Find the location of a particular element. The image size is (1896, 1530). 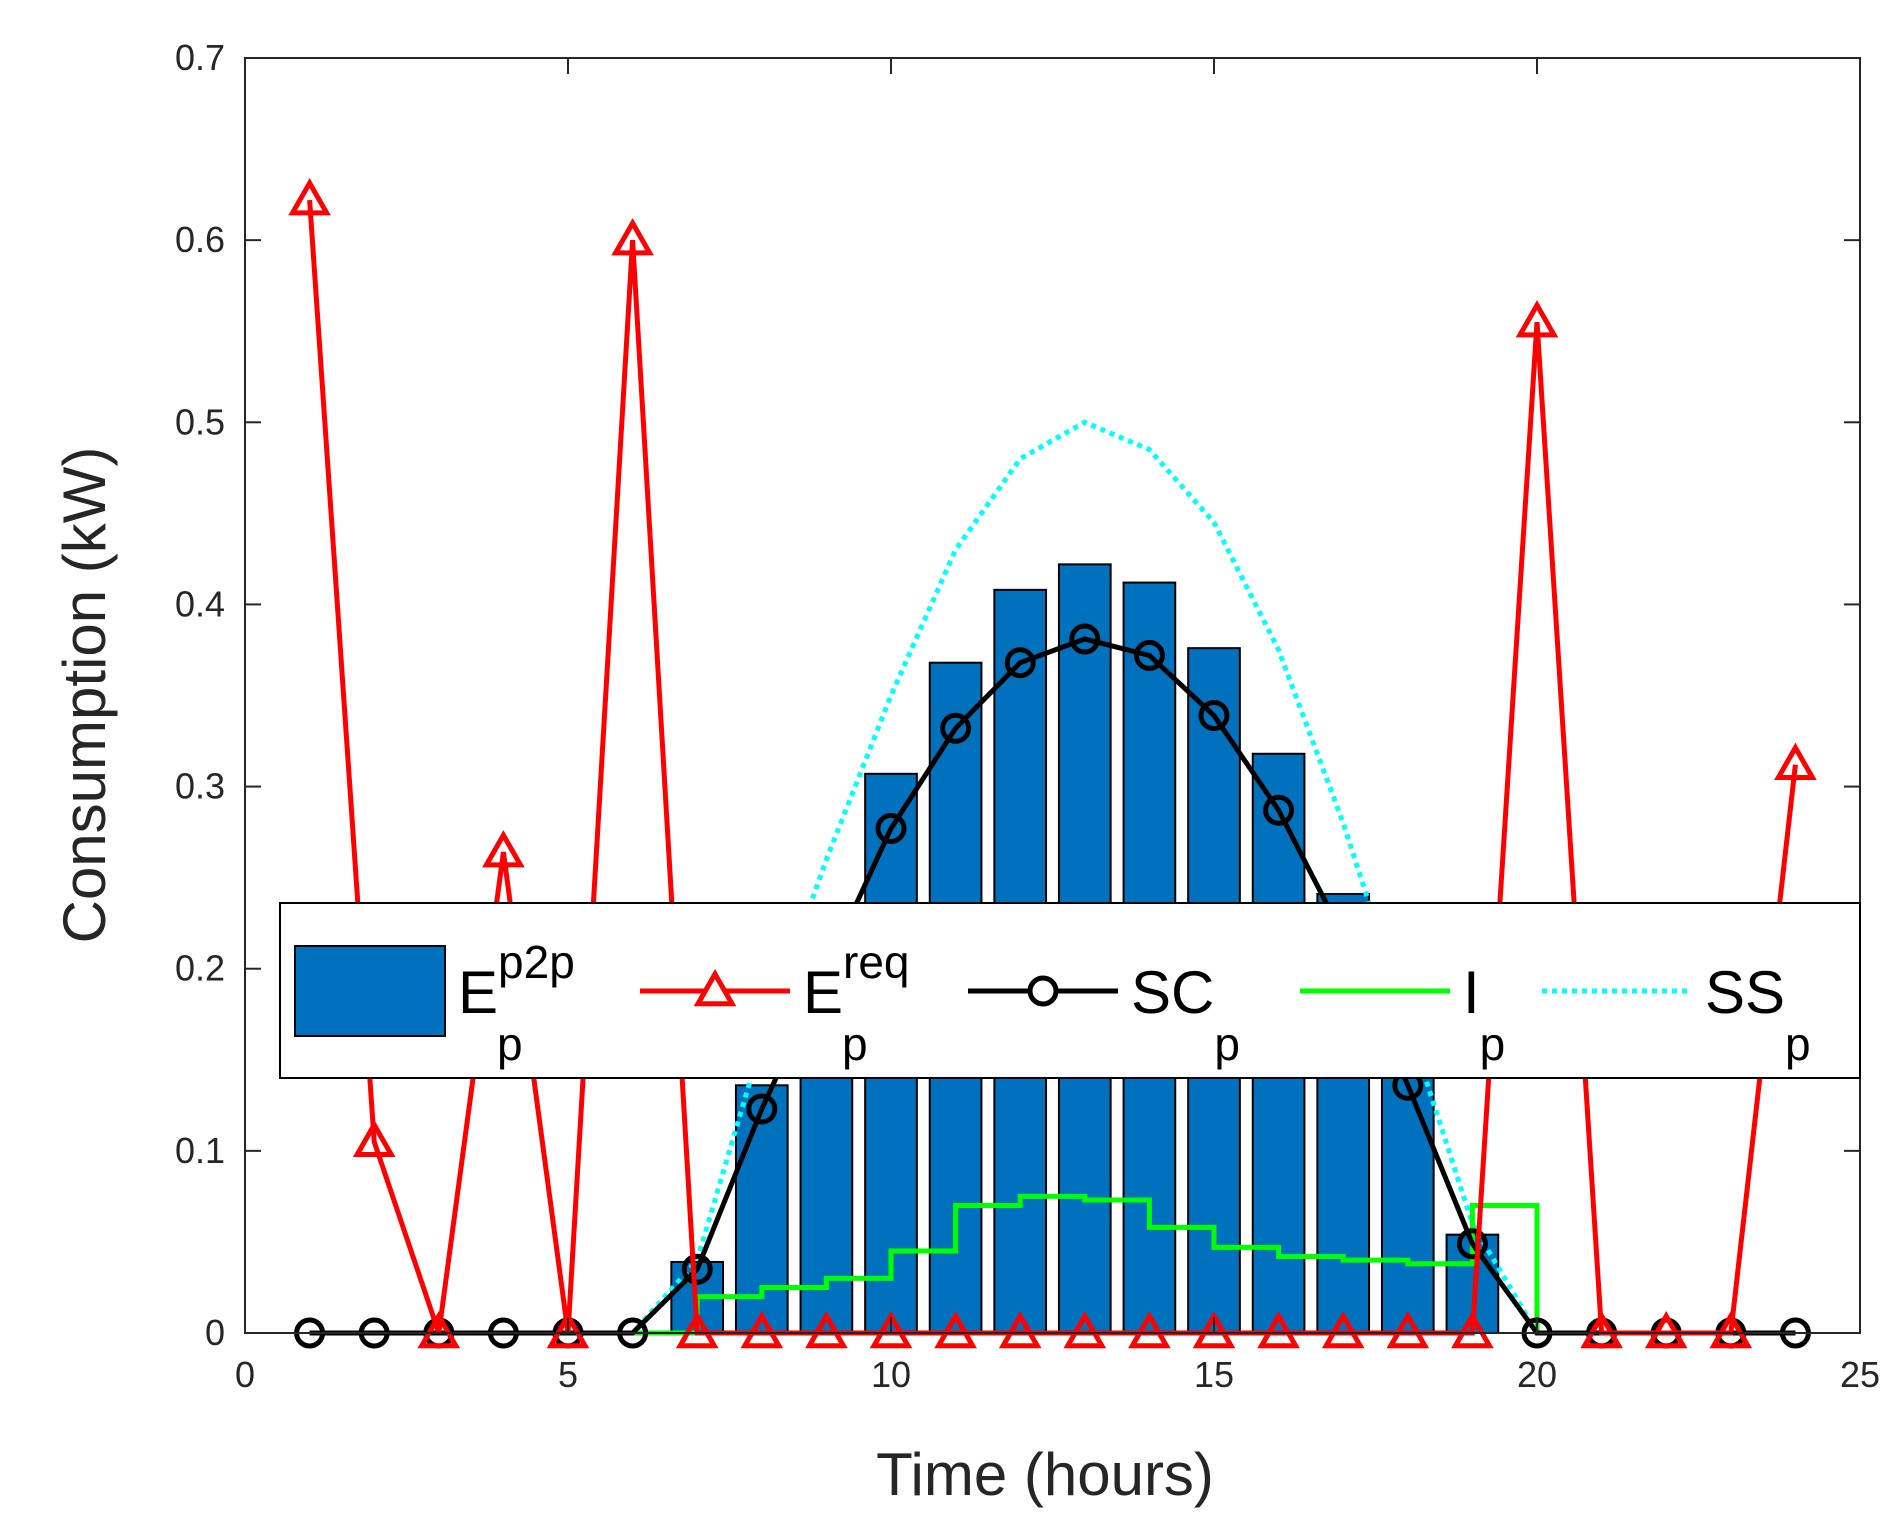

y-axis-title: Consumption (kW) is located at coordinates (84, 695).